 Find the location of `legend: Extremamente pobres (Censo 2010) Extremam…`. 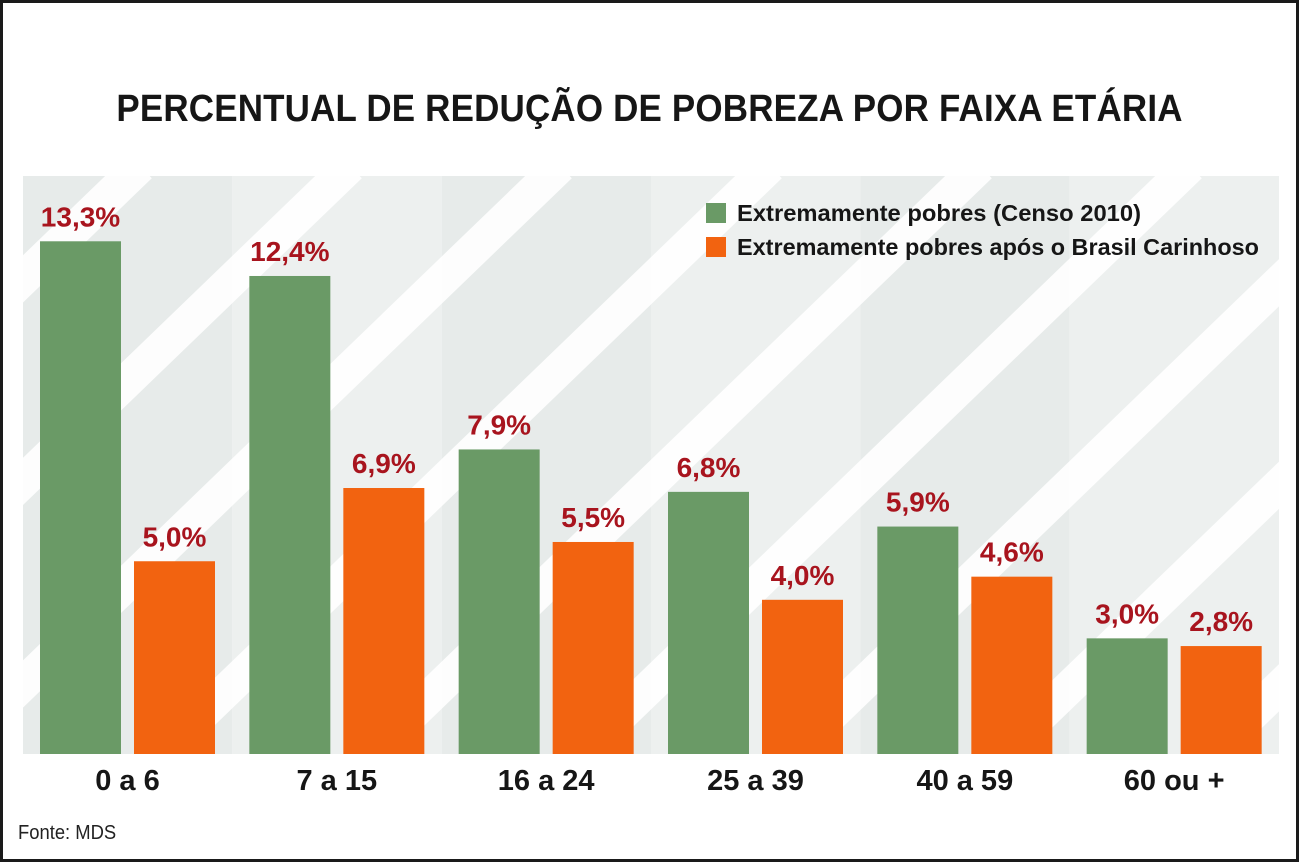

legend: Extremamente pobres (Censo 2010) Extremam… is located at coordinates (982, 230).